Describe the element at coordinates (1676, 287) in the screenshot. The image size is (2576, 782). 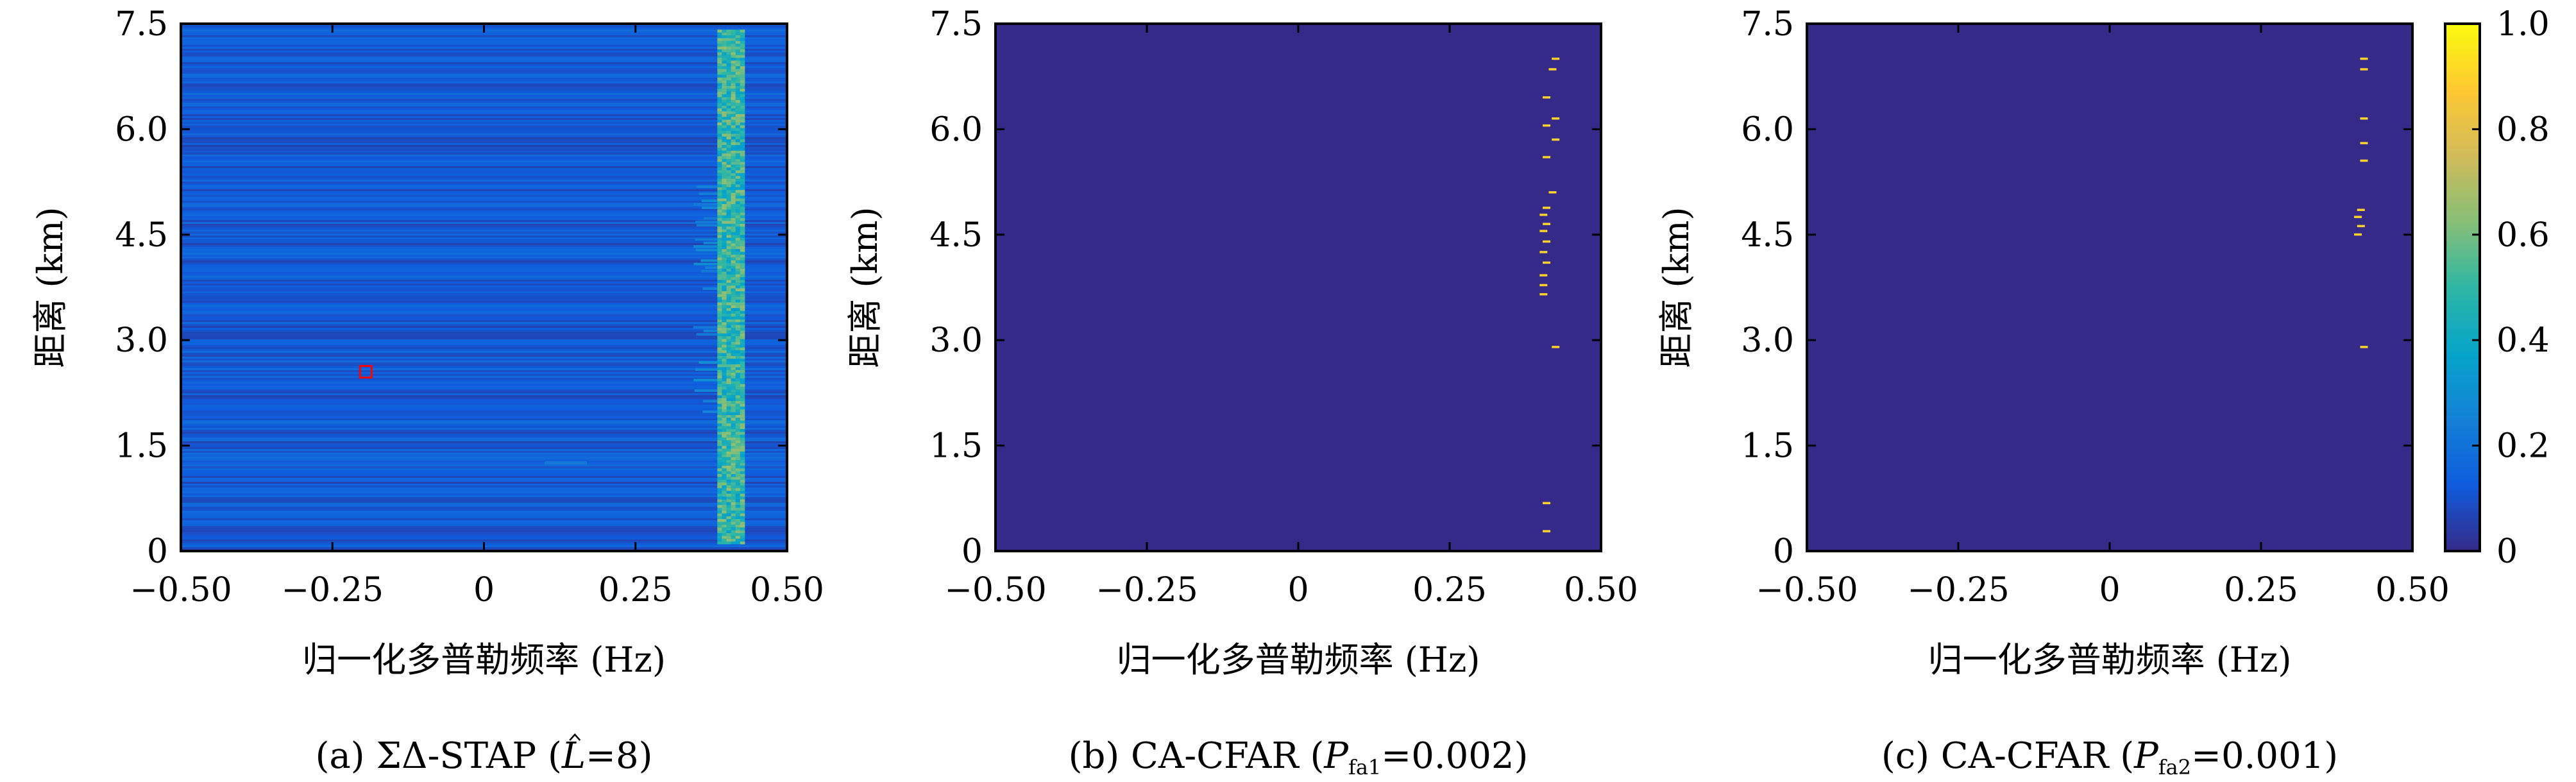
I see `y-axis-title: 距离 (km)` at that location.